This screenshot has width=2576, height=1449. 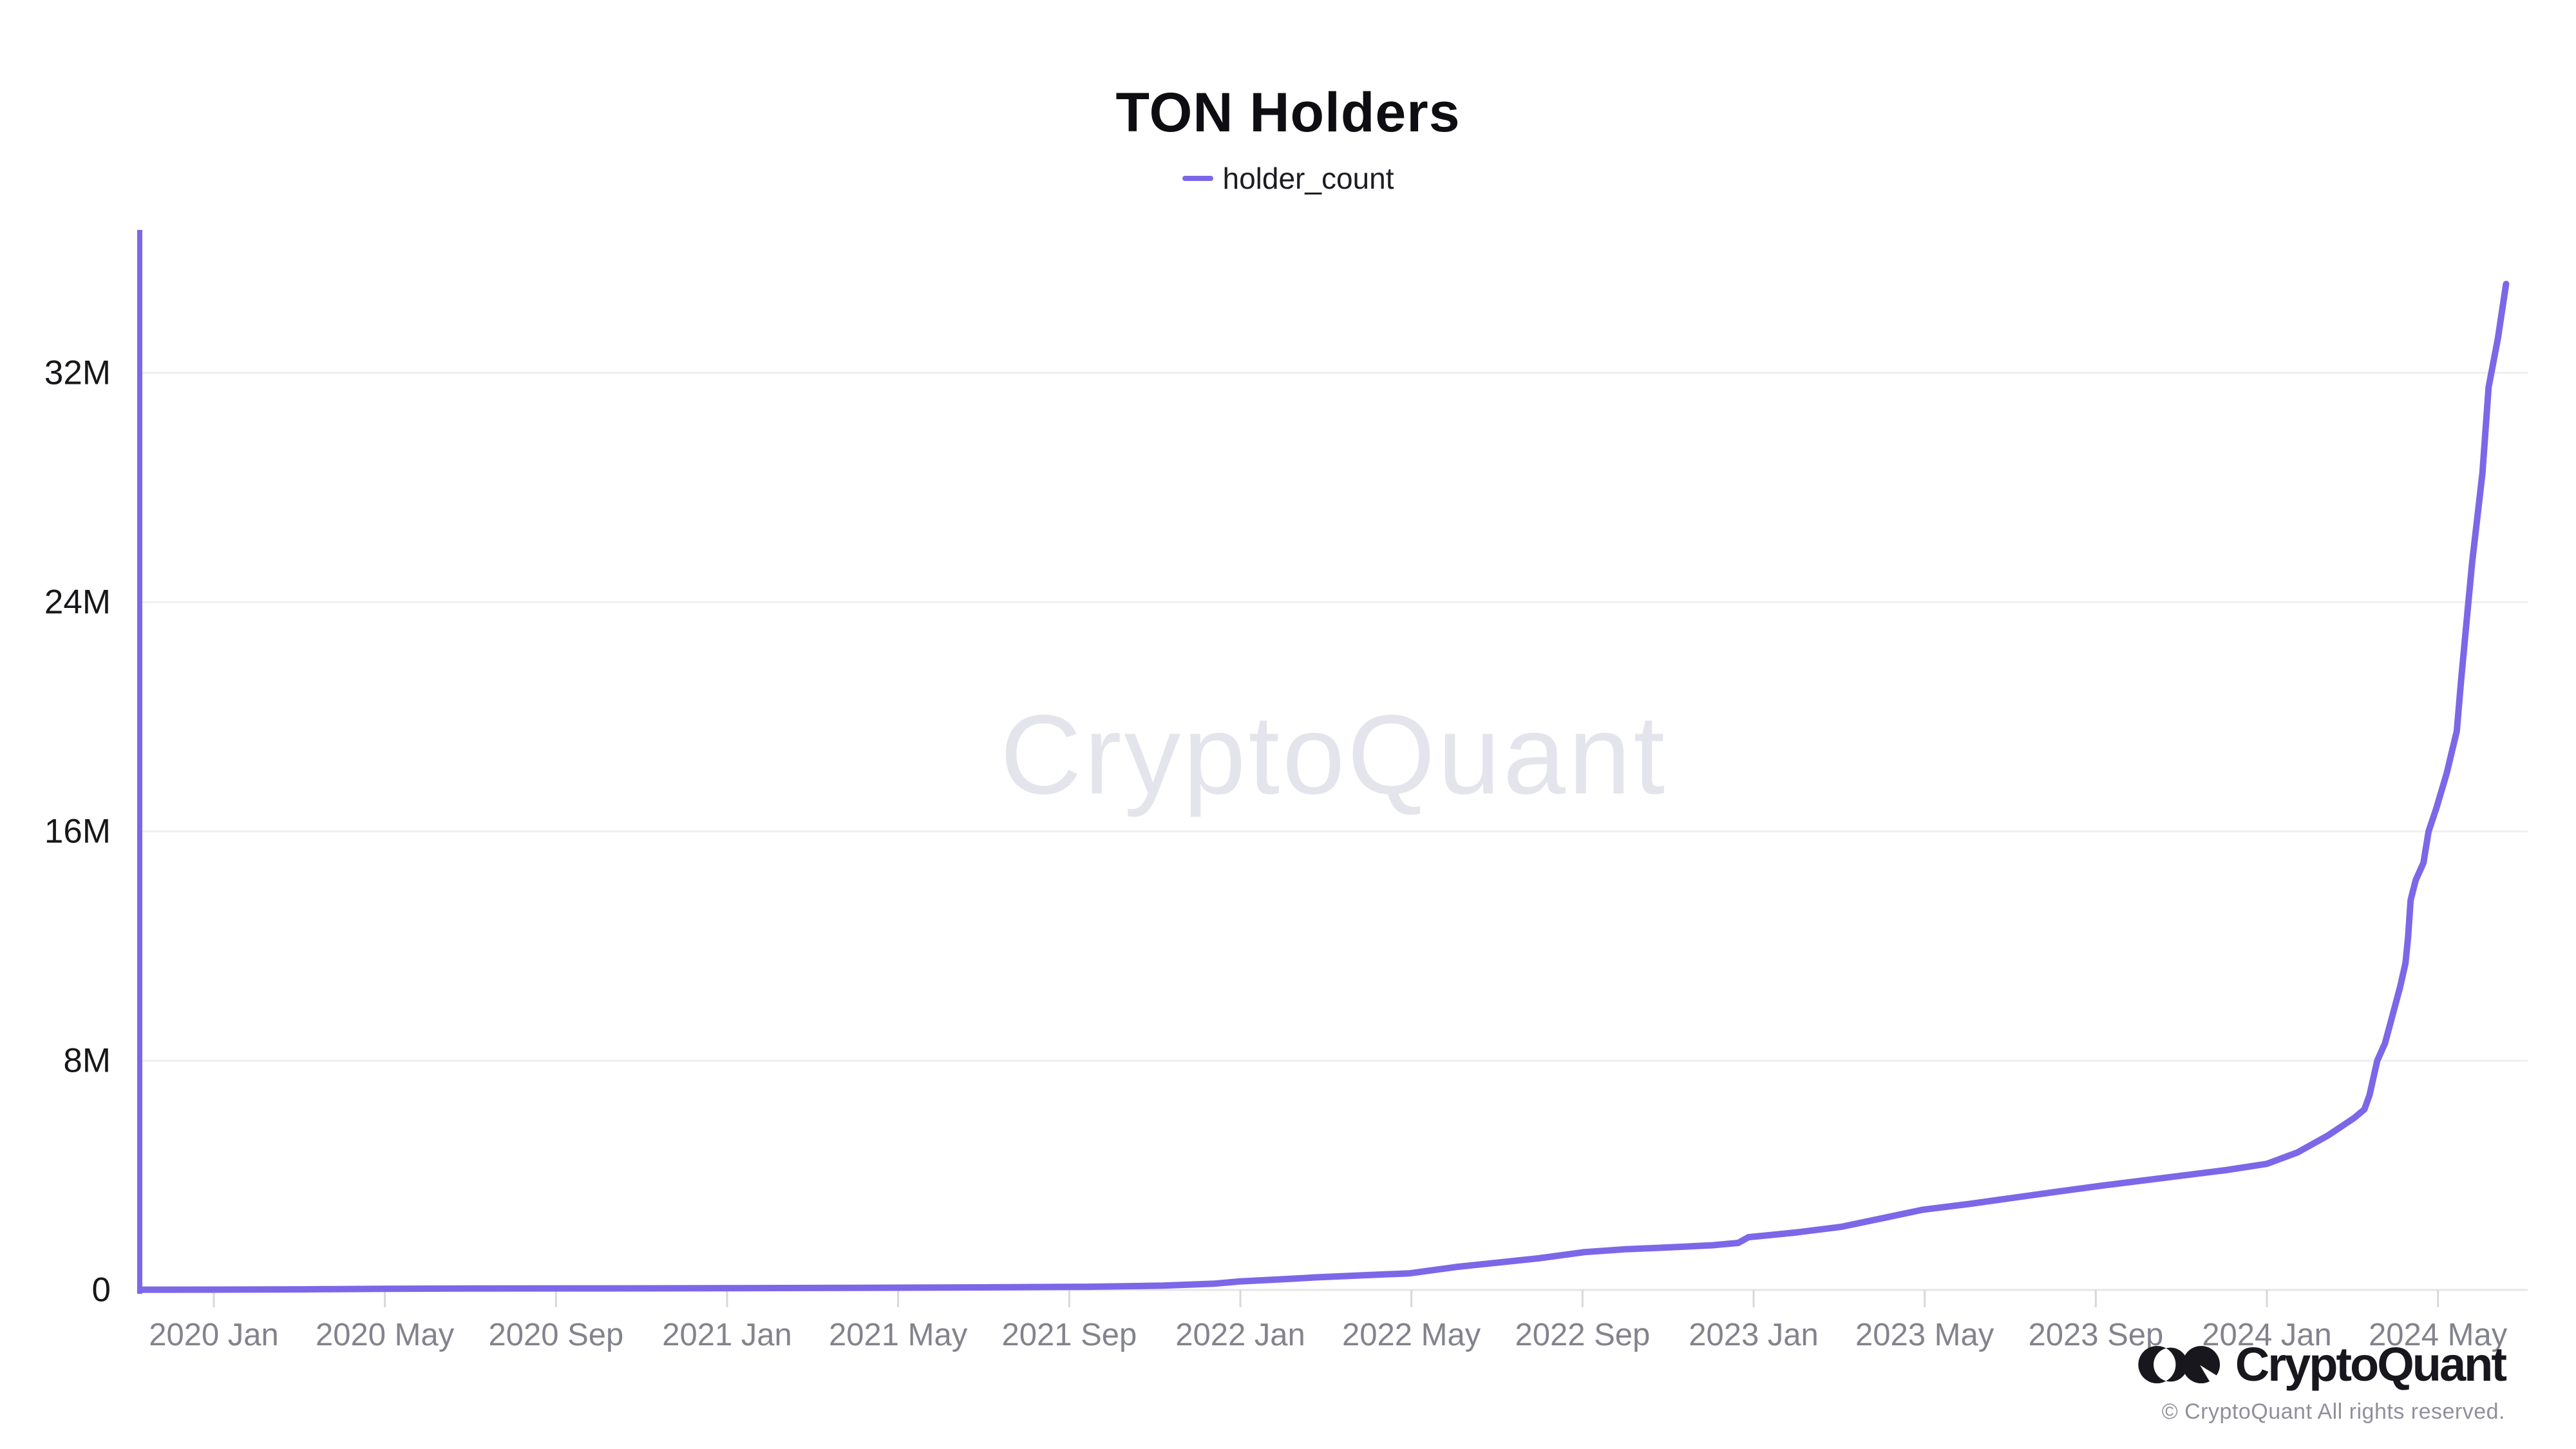 I want to click on x-axis-label: 2020 May, so click(x=385, y=1335).